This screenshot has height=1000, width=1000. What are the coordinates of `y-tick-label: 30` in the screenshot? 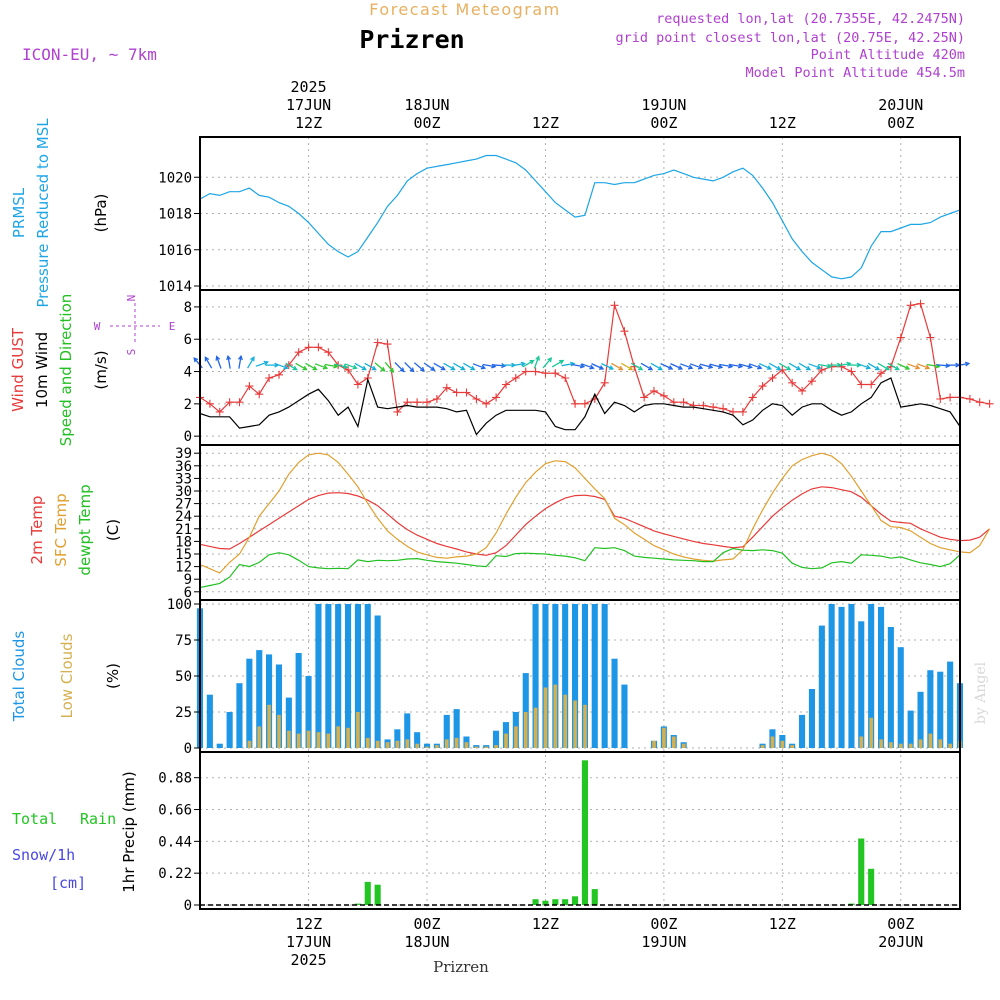 It's located at (183, 492).